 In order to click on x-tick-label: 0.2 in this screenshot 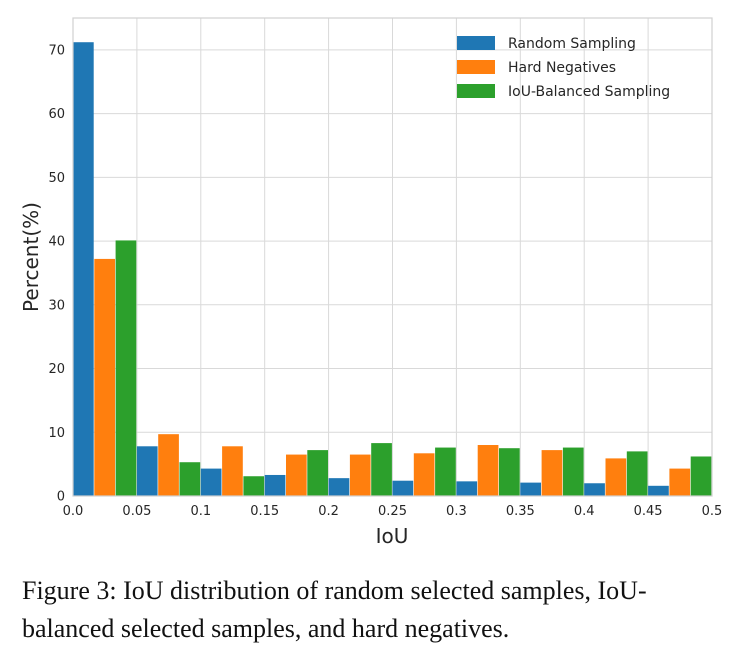, I will do `click(328, 511)`.